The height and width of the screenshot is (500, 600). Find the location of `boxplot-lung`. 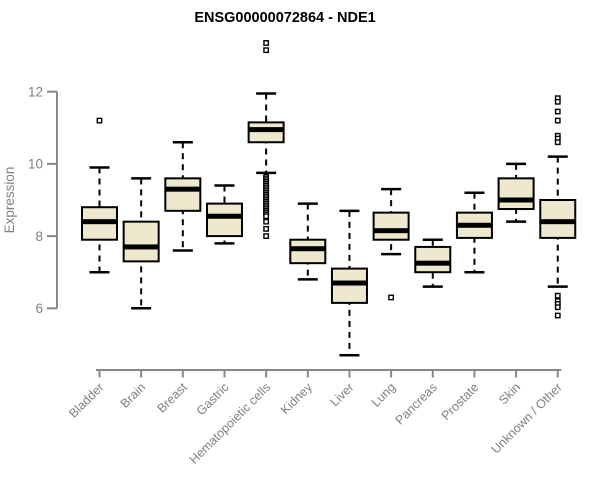

boxplot-lung is located at coordinates (391, 244).